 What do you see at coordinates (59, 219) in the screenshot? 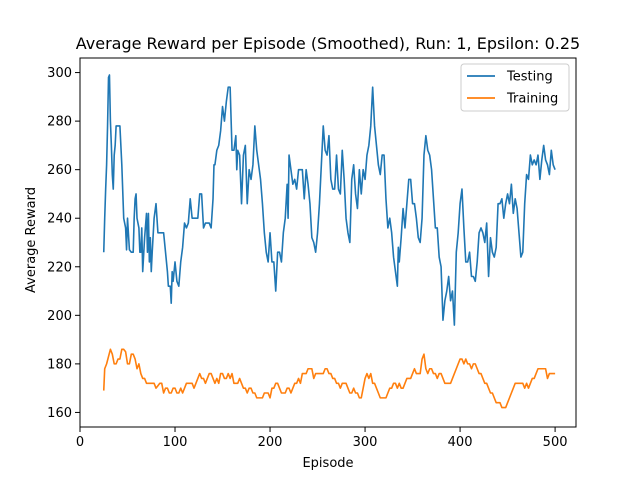
I see `y-tick-label: 240` at bounding box center [59, 219].